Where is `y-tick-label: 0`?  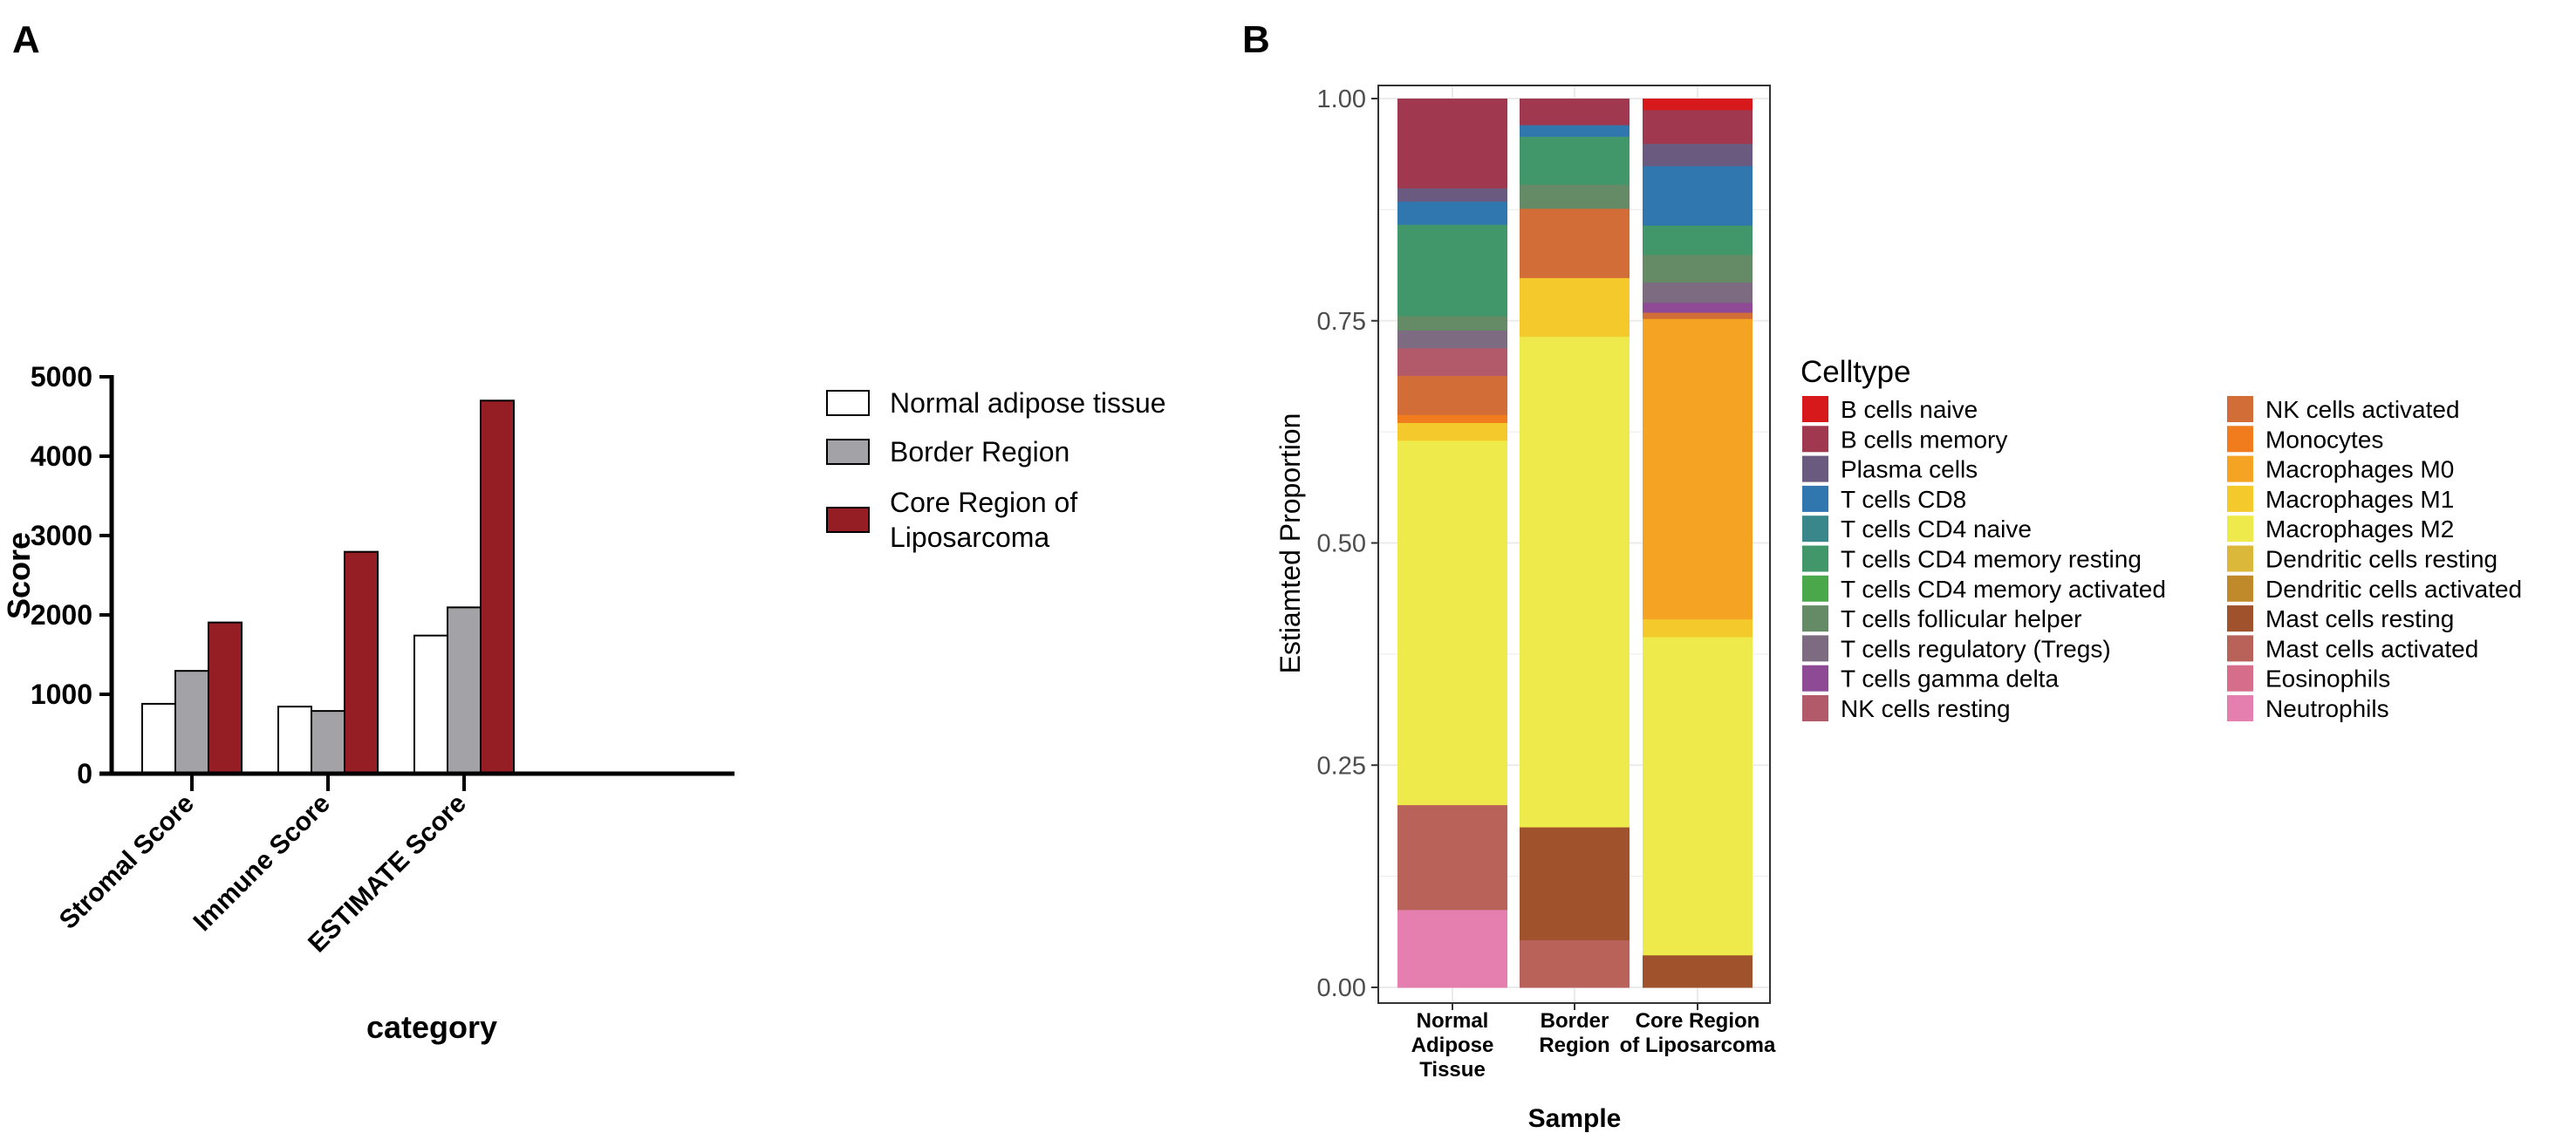
y-tick-label: 0 is located at coordinates (84, 773).